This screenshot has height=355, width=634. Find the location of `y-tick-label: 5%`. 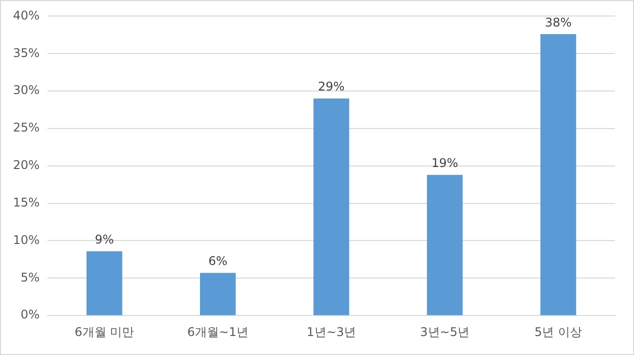

y-tick-label: 5% is located at coordinates (30, 277).